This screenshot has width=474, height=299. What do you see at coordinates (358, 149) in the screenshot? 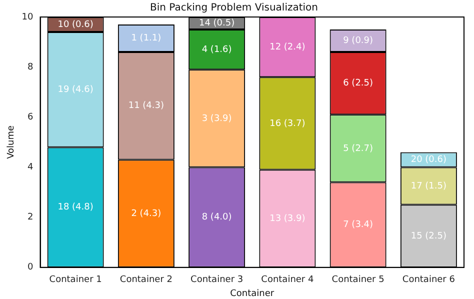
I see `data-label: 5 (2.7)` at bounding box center [358, 149].